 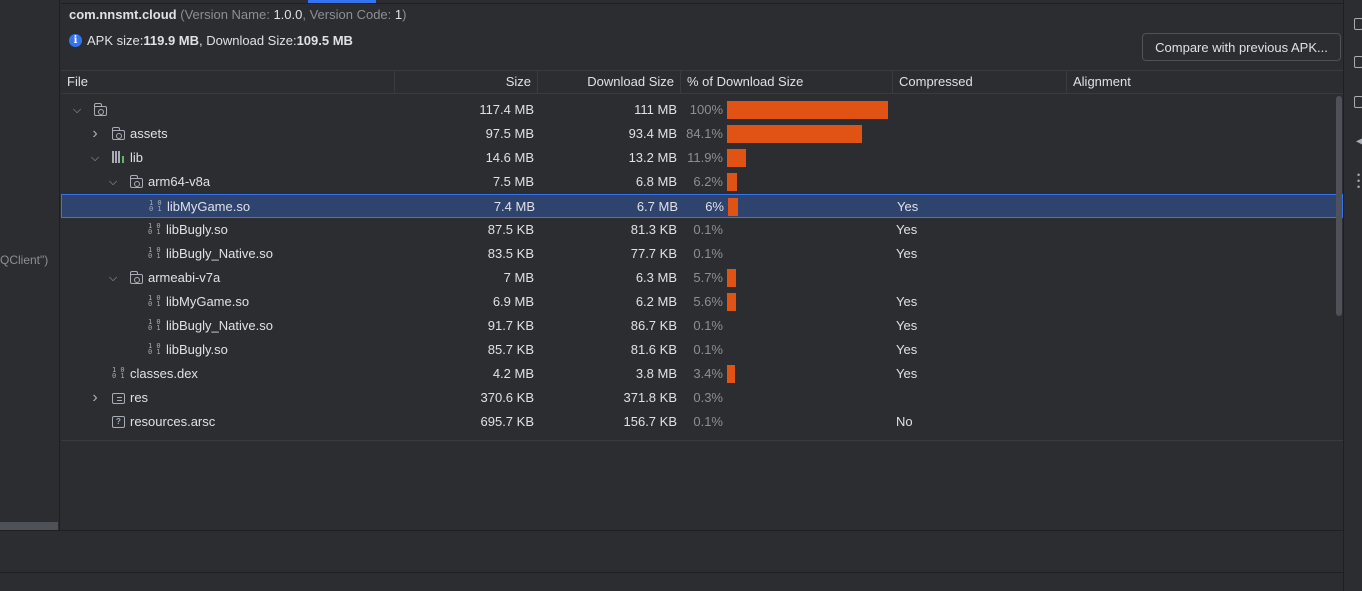 I want to click on file-name: libMyGame.so, so click(x=209, y=206).